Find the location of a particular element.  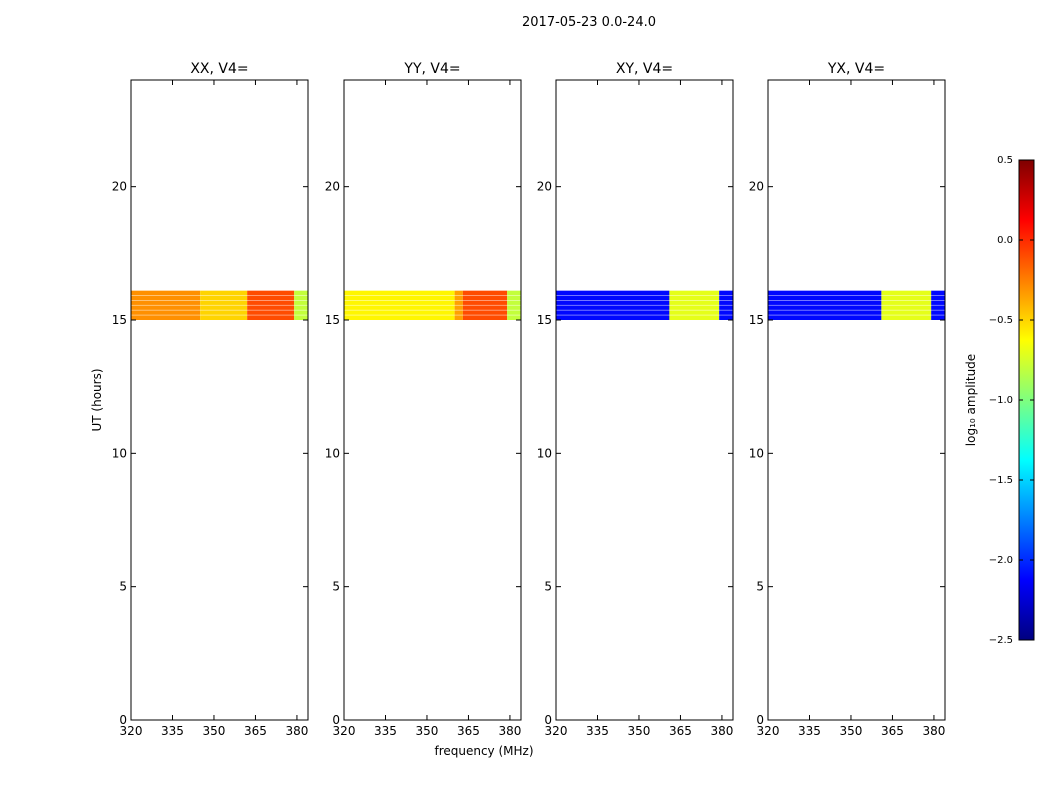

colorbar-label: log₁₀ amplitude is located at coordinates (971, 400).